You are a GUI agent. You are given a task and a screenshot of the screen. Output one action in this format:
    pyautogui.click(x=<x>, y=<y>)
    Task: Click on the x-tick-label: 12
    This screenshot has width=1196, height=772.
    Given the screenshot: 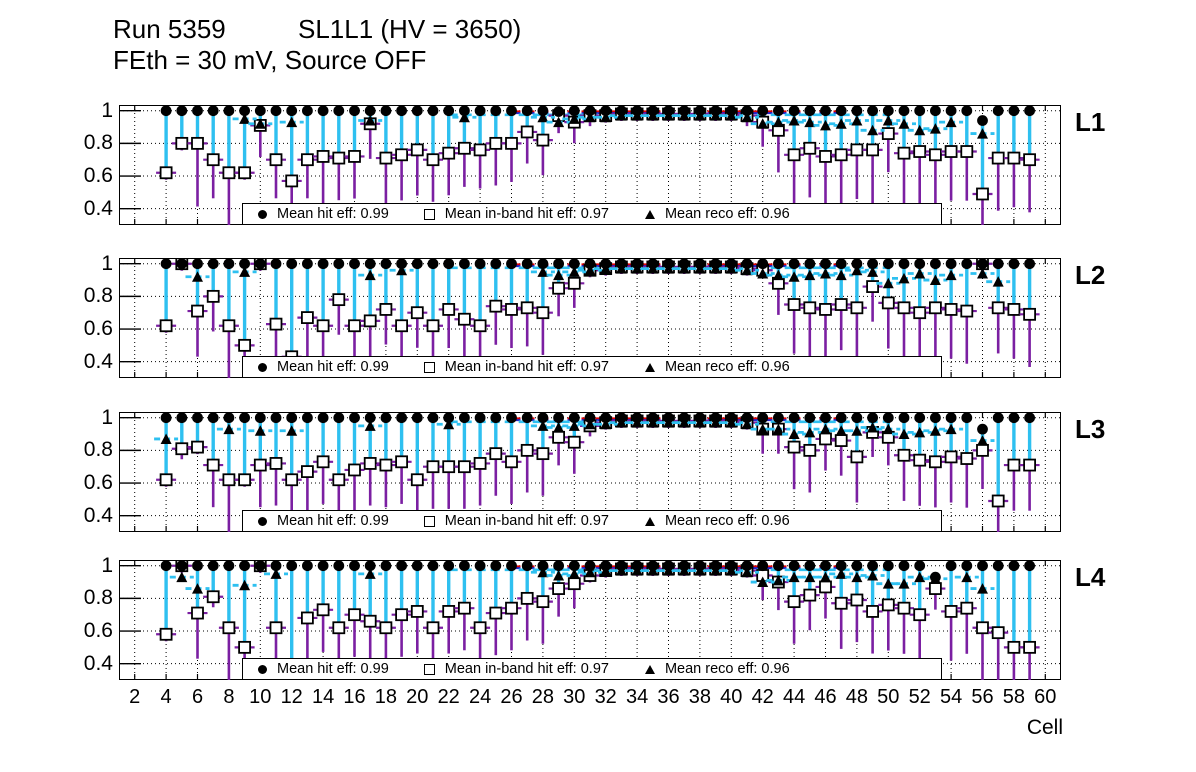 What is the action you would take?
    pyautogui.click(x=291, y=697)
    